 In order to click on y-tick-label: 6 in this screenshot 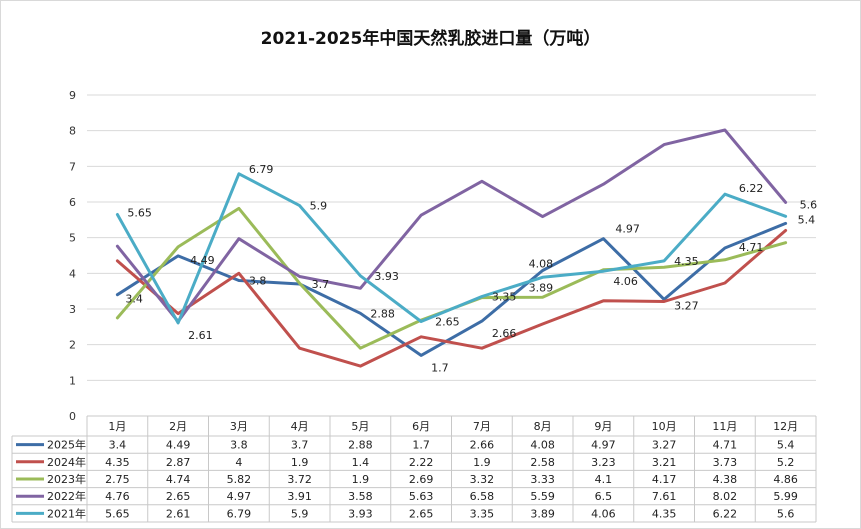, I will do `click(72, 202)`.